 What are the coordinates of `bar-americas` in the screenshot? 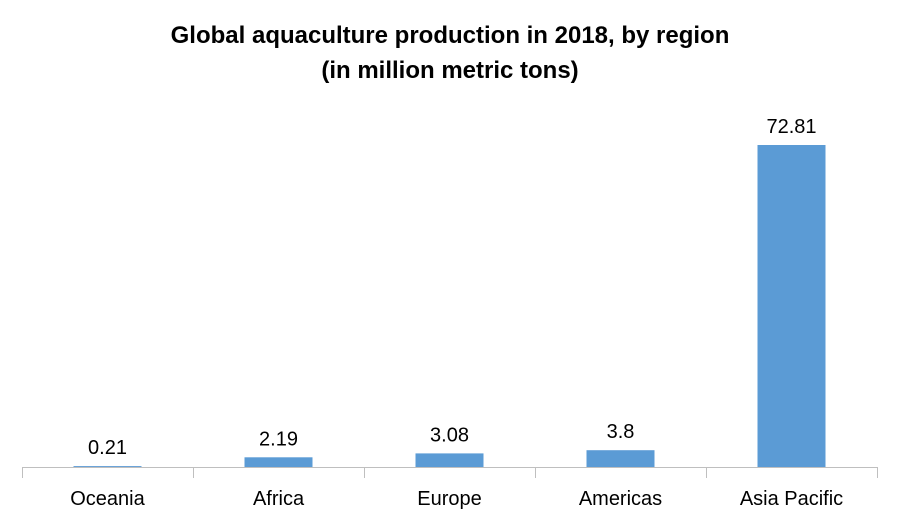 It's located at (620, 458).